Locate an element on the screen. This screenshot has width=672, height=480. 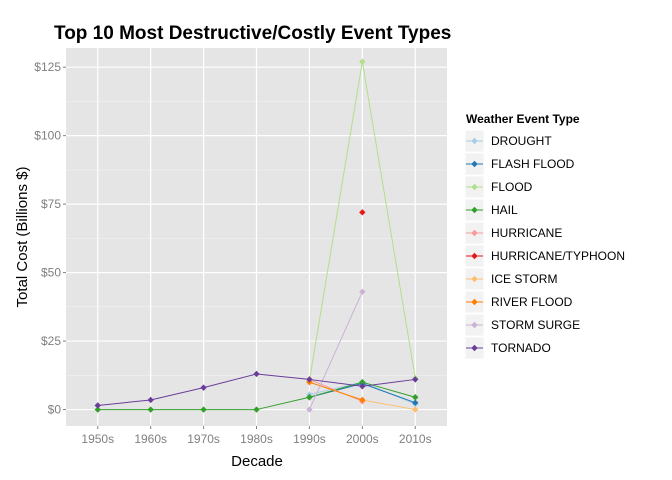
x-axis-ticks: 1950s 1960s 1970s 1980s 1990s 2000s 2010s is located at coordinates (256, 436).